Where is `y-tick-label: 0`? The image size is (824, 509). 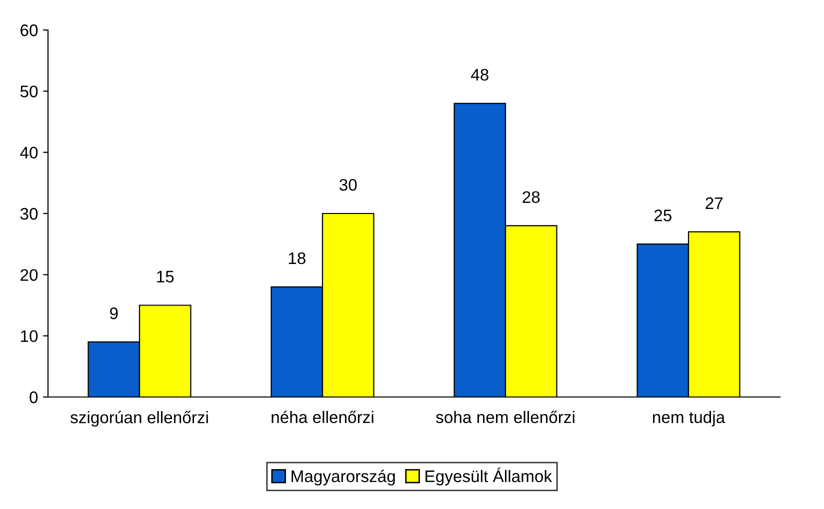 y-tick-label: 0 is located at coordinates (34, 397).